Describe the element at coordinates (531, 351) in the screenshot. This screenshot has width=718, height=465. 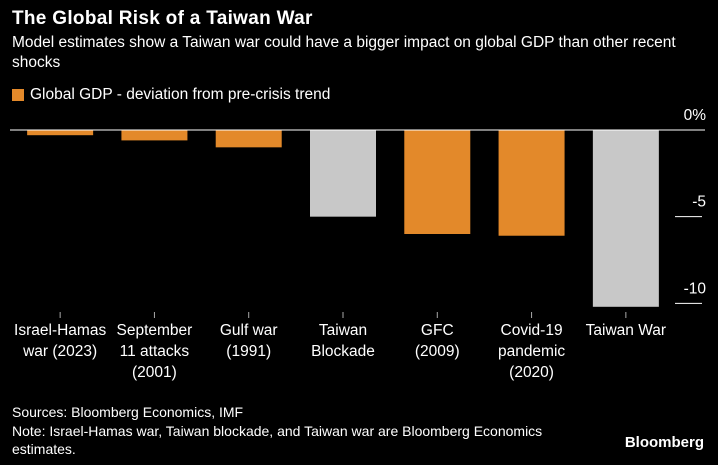
I see `x-tick-label: Covid-19 pandemic (2020)` at that location.